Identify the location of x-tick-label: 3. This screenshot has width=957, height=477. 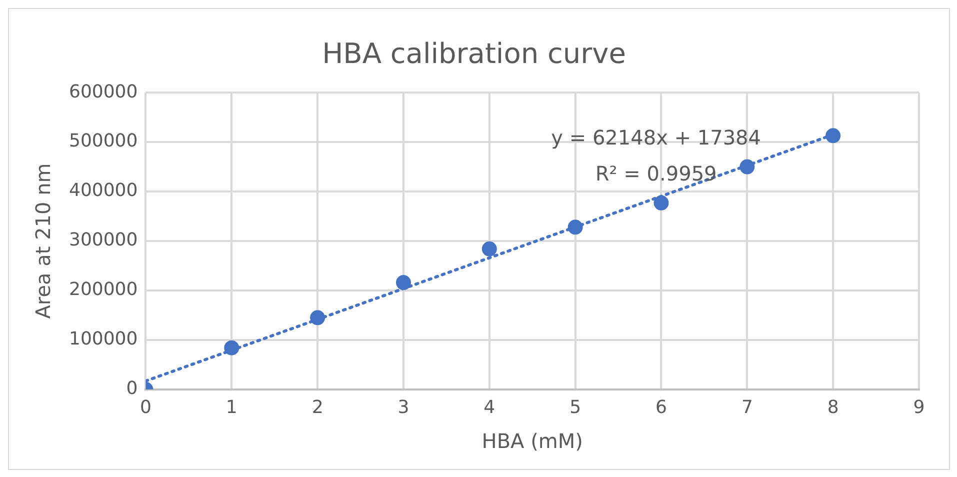
(404, 407).